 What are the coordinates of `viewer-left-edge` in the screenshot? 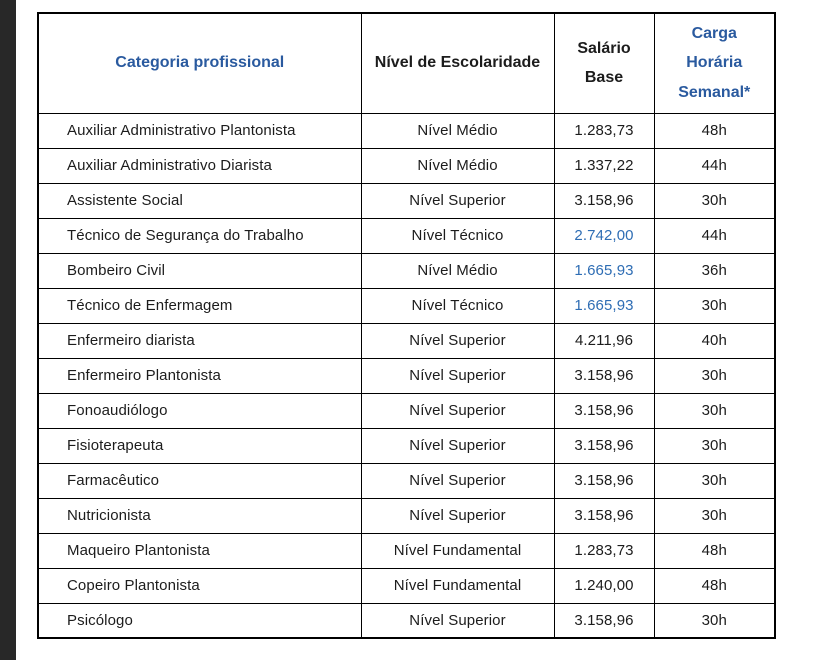 It's located at (8, 330).